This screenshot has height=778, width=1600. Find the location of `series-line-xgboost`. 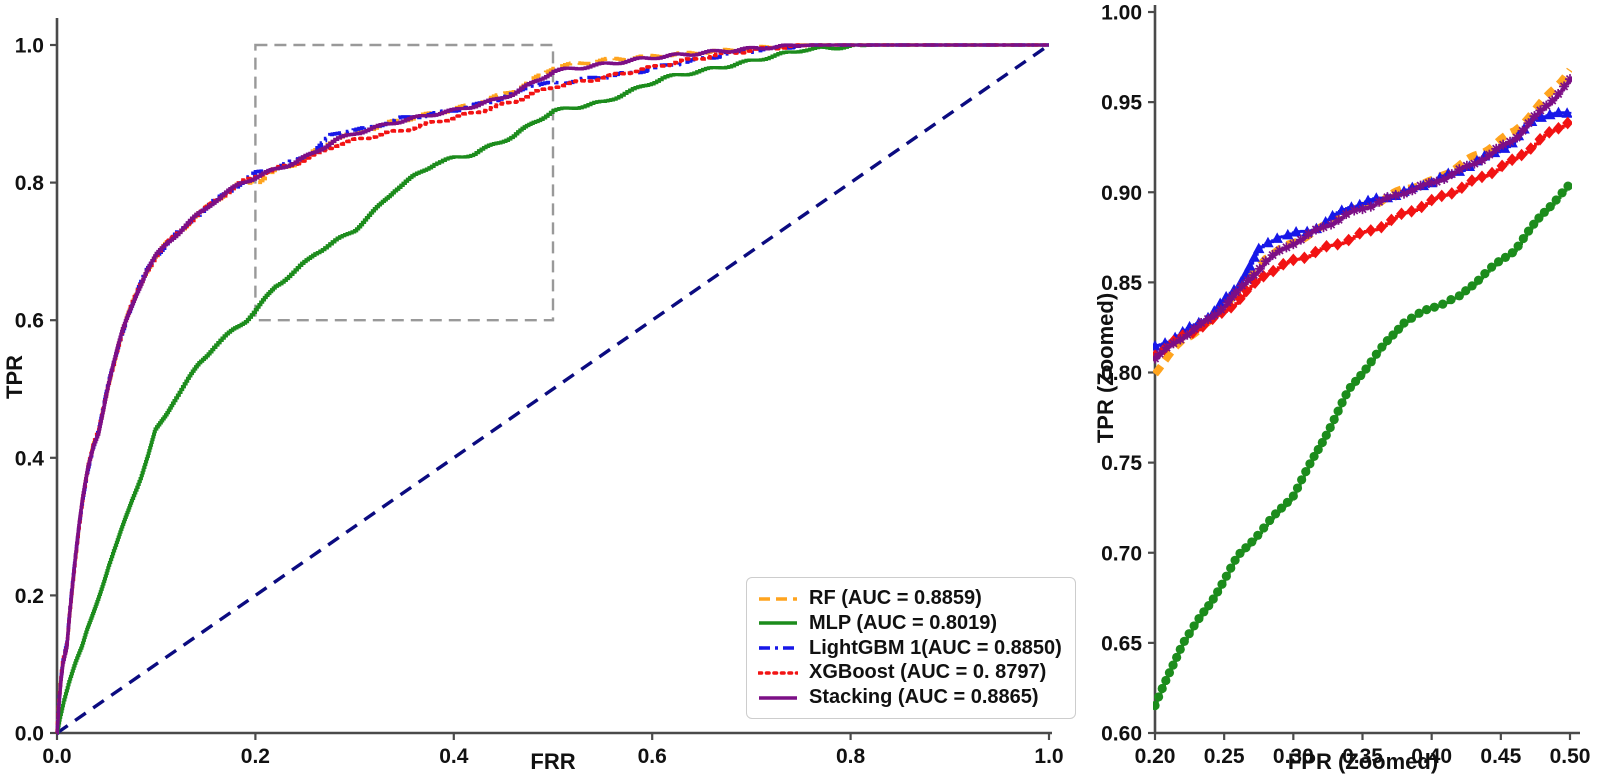

series-line-xgboost is located at coordinates (1363, 239).